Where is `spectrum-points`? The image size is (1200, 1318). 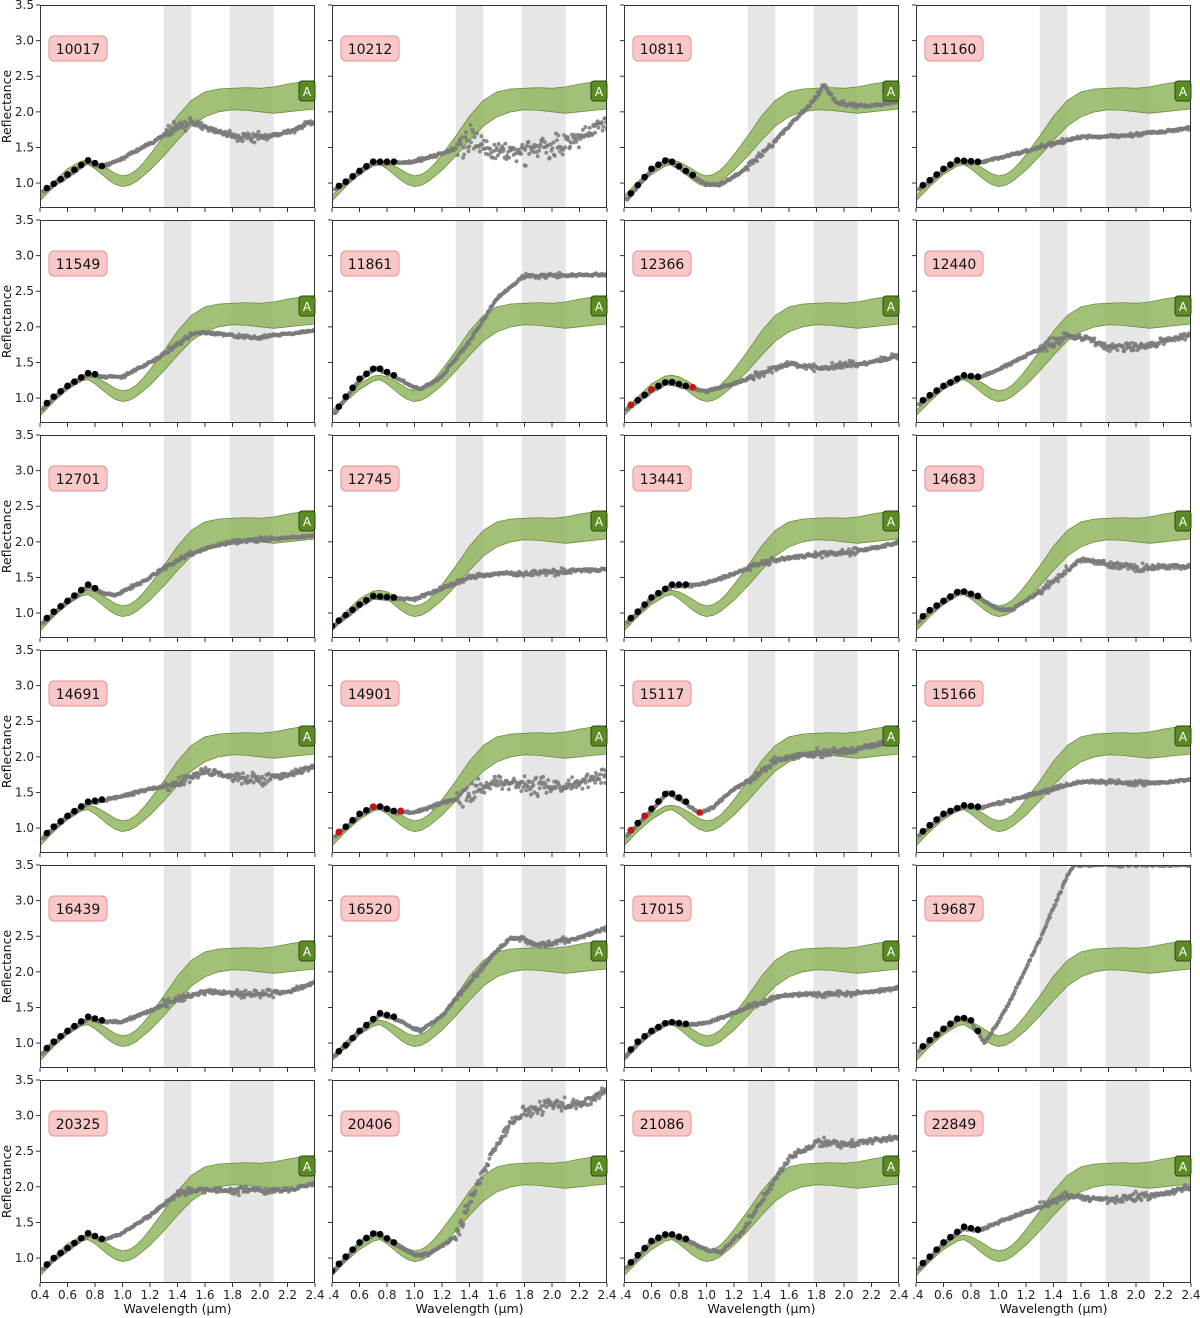
spectrum-points is located at coordinates (177, 369).